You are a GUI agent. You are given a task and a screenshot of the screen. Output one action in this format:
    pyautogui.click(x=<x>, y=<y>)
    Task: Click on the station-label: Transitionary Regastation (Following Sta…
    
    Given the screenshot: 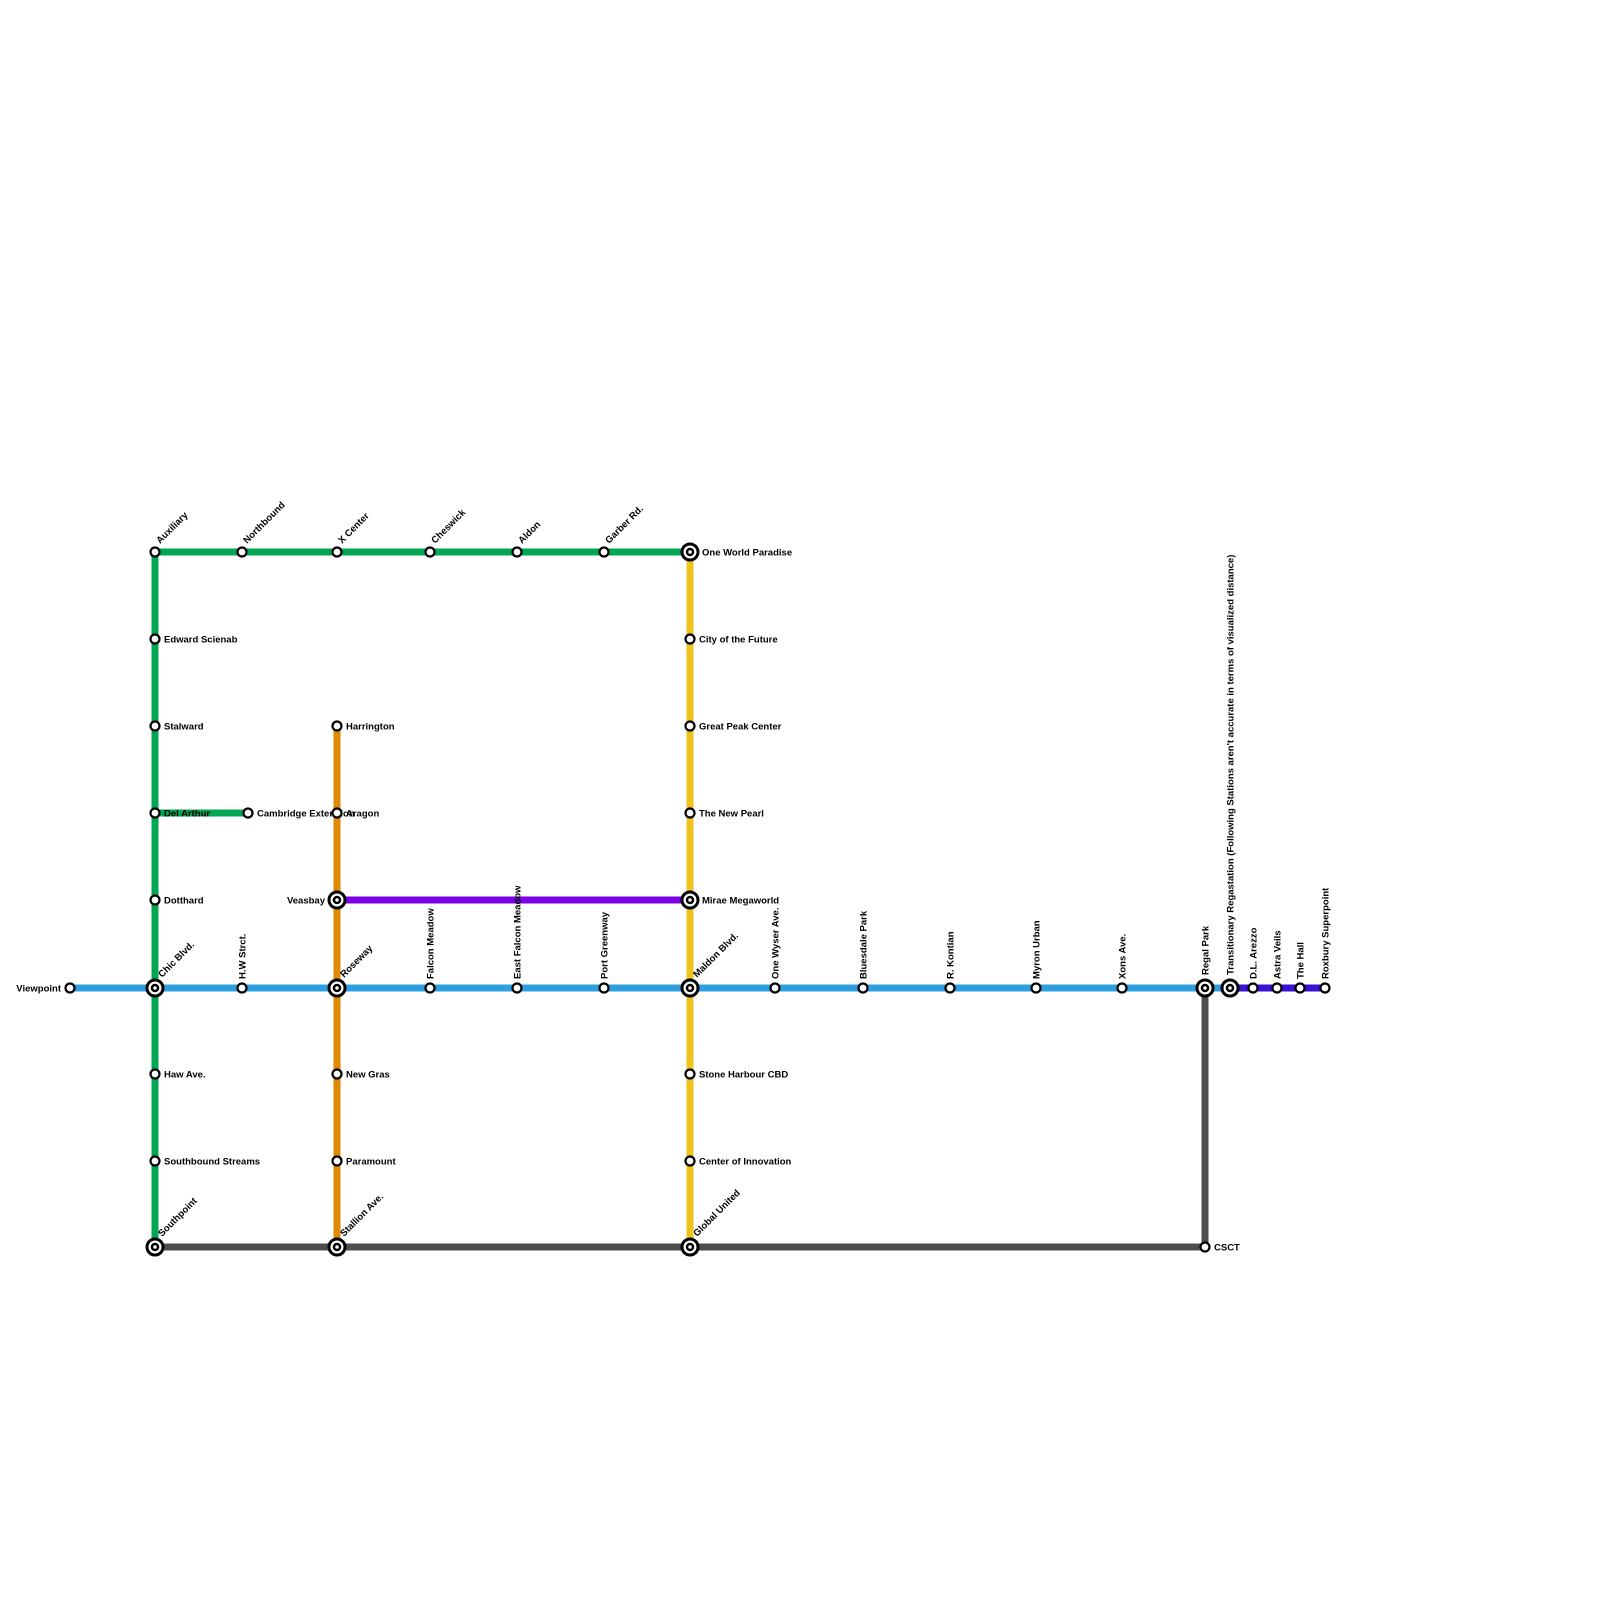 What is the action you would take?
    pyautogui.click(x=1231, y=765)
    